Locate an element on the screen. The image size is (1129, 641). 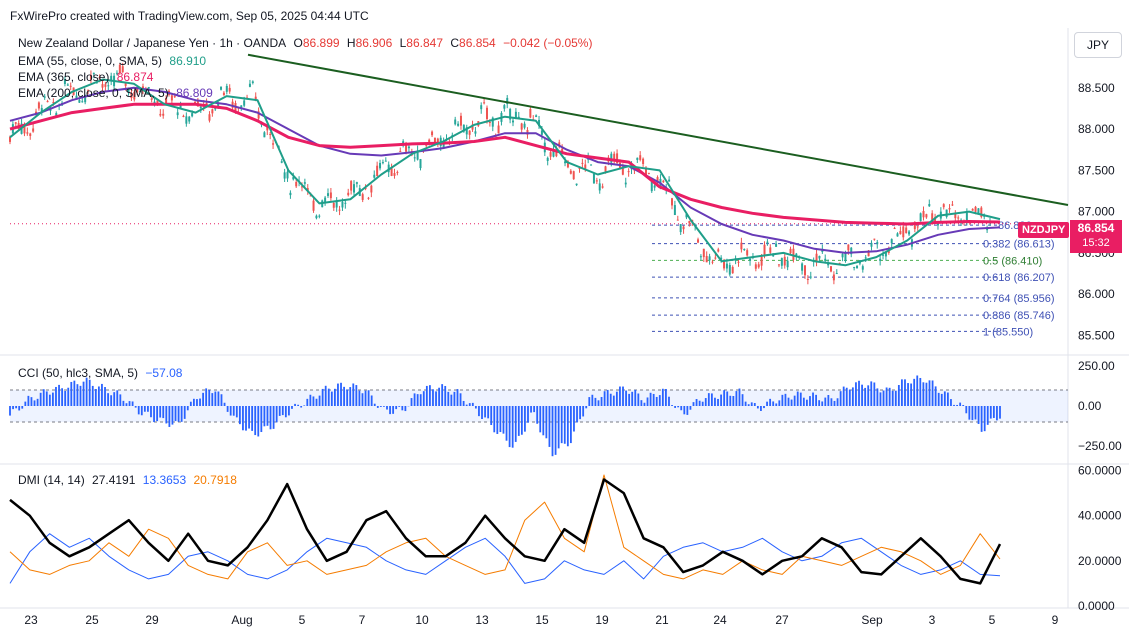
ema365-value: 86.874 is located at coordinates (135, 77).